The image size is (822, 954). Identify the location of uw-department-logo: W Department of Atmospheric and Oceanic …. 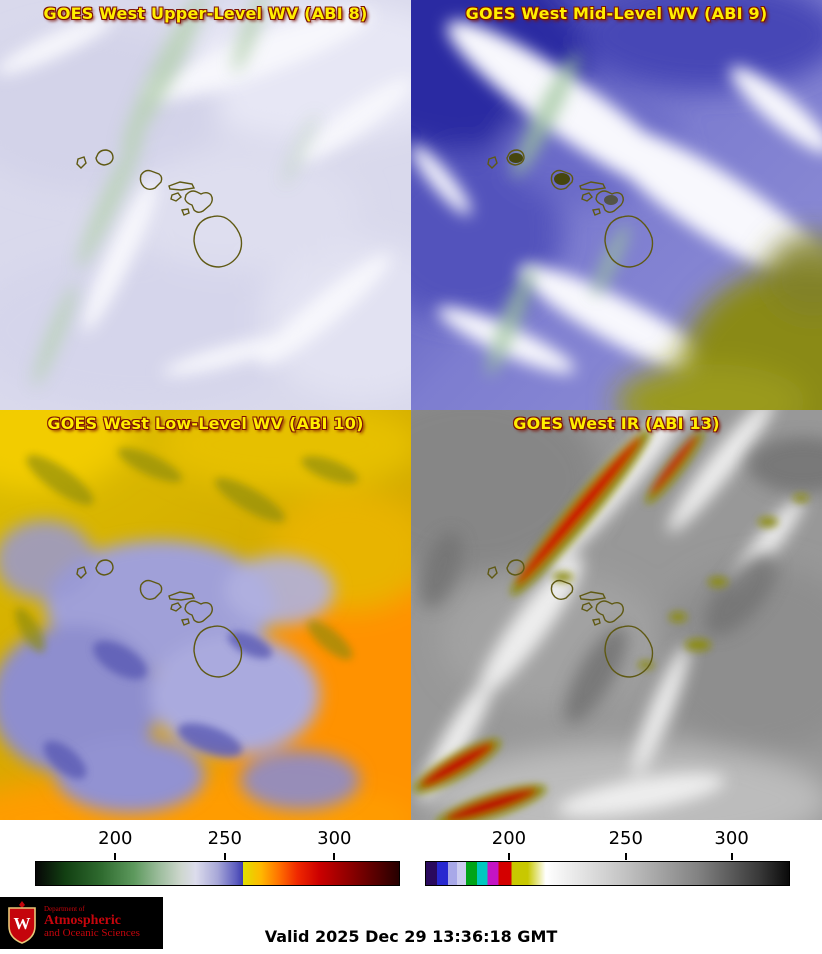
(81, 923).